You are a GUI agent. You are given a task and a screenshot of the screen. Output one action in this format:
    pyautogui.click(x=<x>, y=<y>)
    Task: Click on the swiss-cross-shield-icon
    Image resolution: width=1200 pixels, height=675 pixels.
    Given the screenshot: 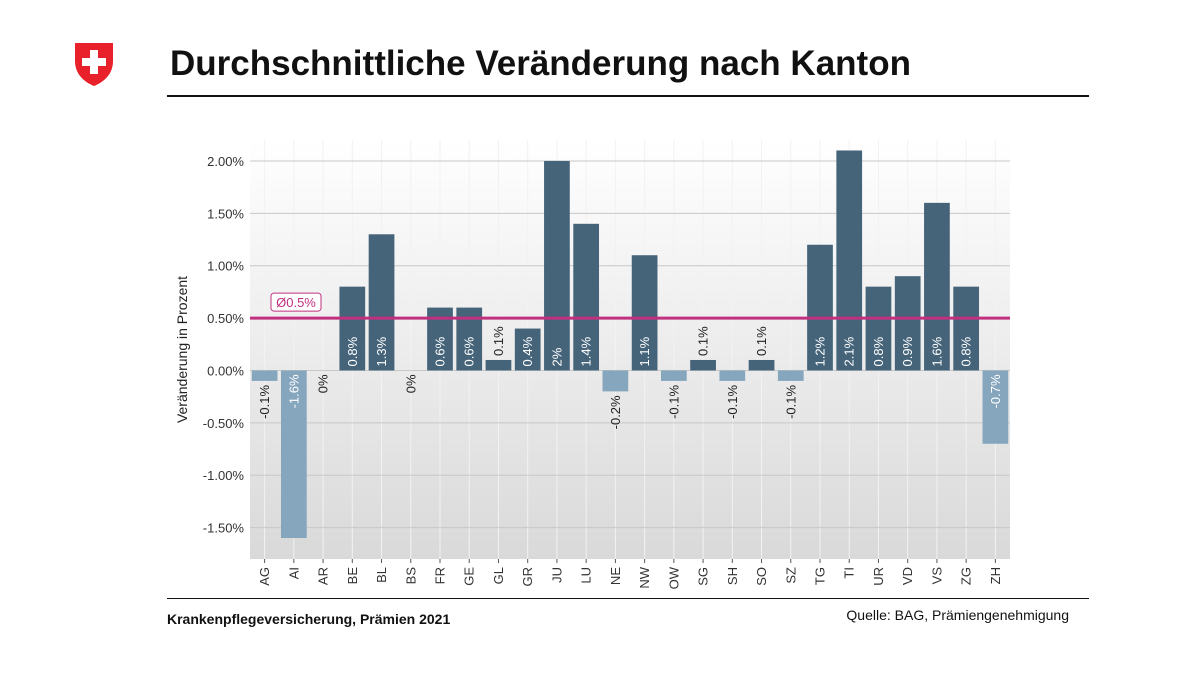 What is the action you would take?
    pyautogui.click(x=94, y=64)
    